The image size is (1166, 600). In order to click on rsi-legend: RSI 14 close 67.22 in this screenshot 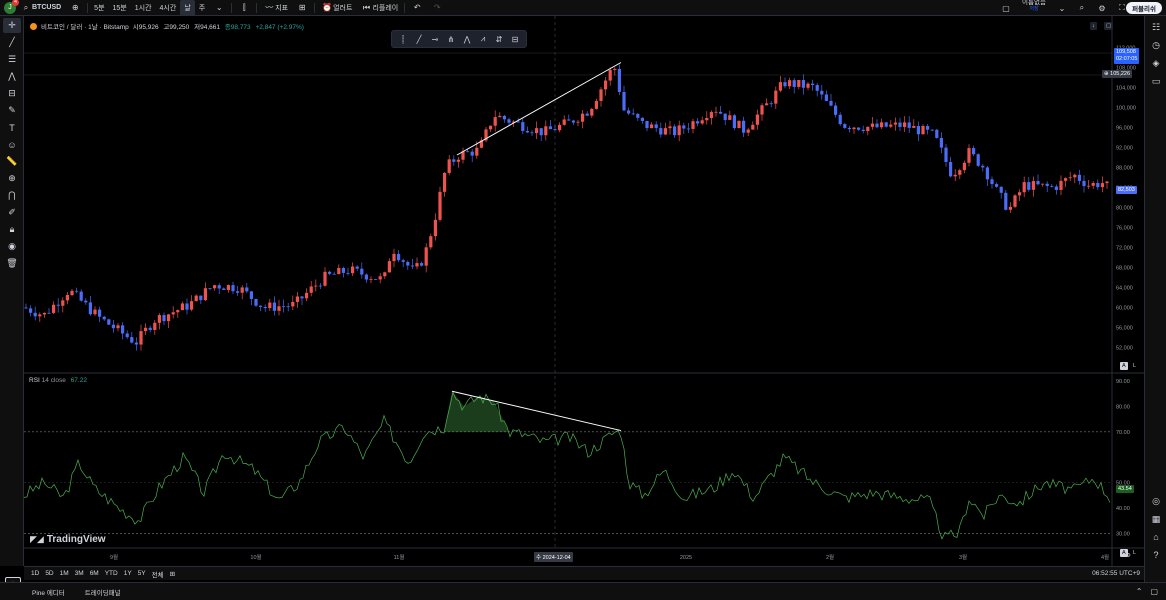, I will do `click(58, 380)`.